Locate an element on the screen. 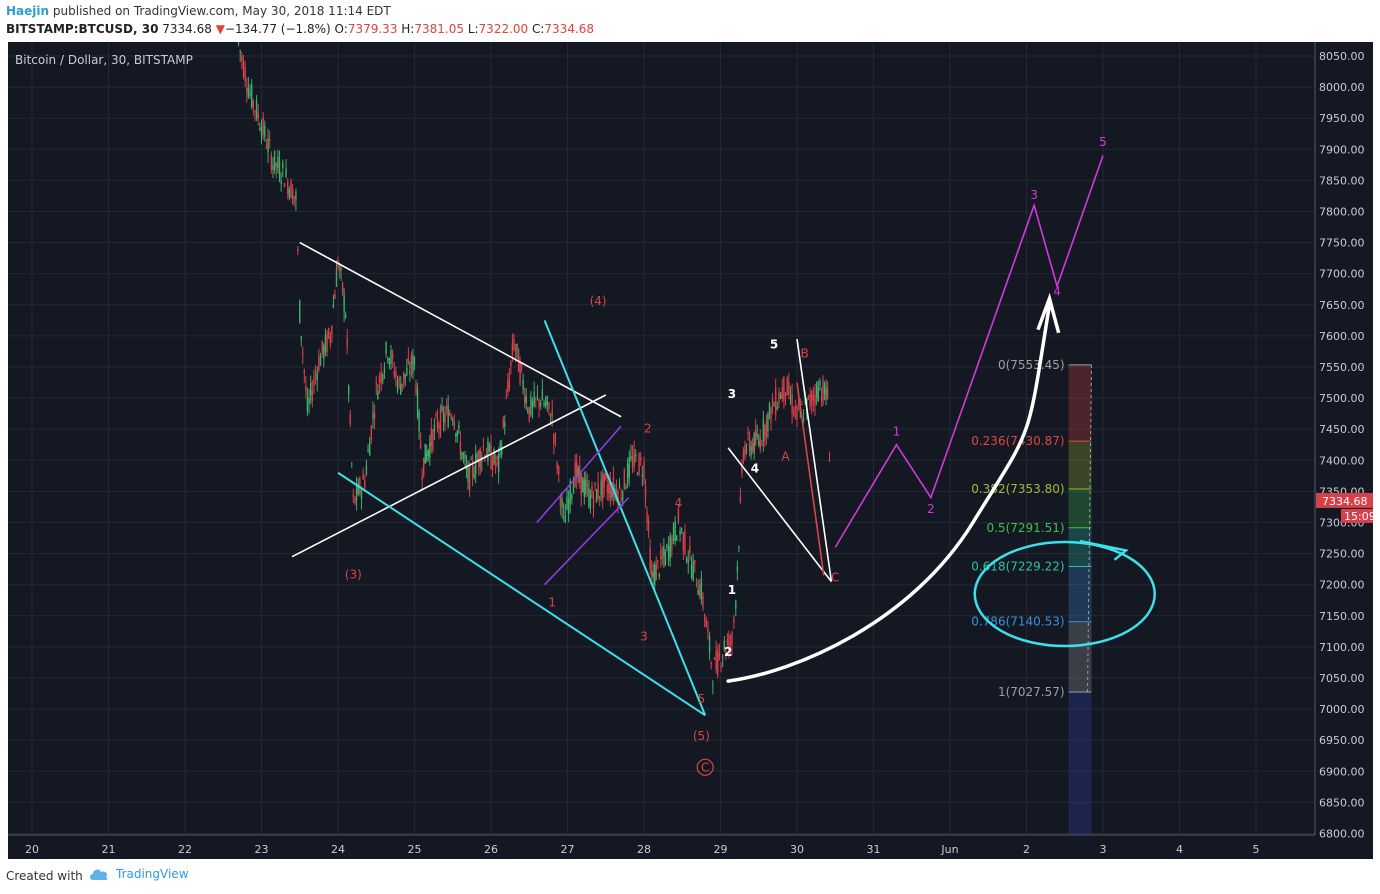 This screenshot has height=894, width=1380. open-label: O: is located at coordinates (341, 29).